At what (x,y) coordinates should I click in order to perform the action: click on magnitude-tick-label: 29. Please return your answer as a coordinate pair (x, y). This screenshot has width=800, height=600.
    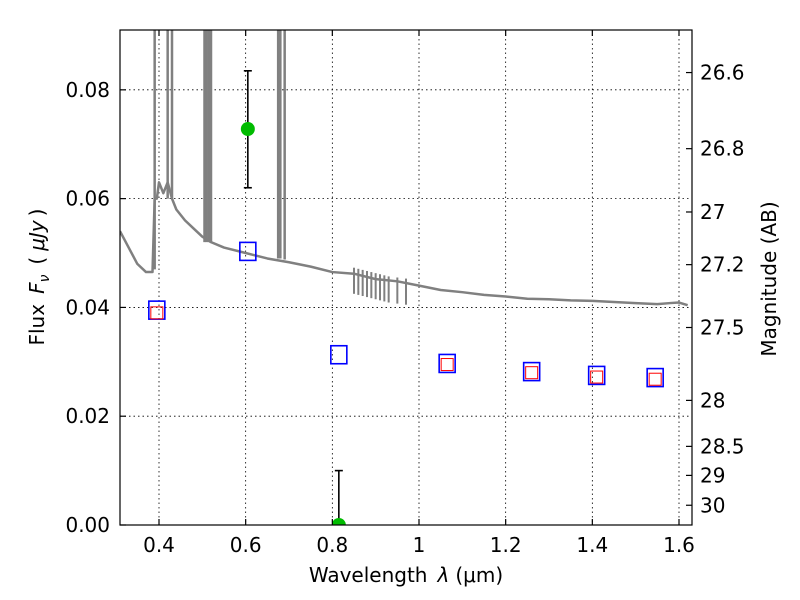
    Looking at the image, I should click on (712, 475).